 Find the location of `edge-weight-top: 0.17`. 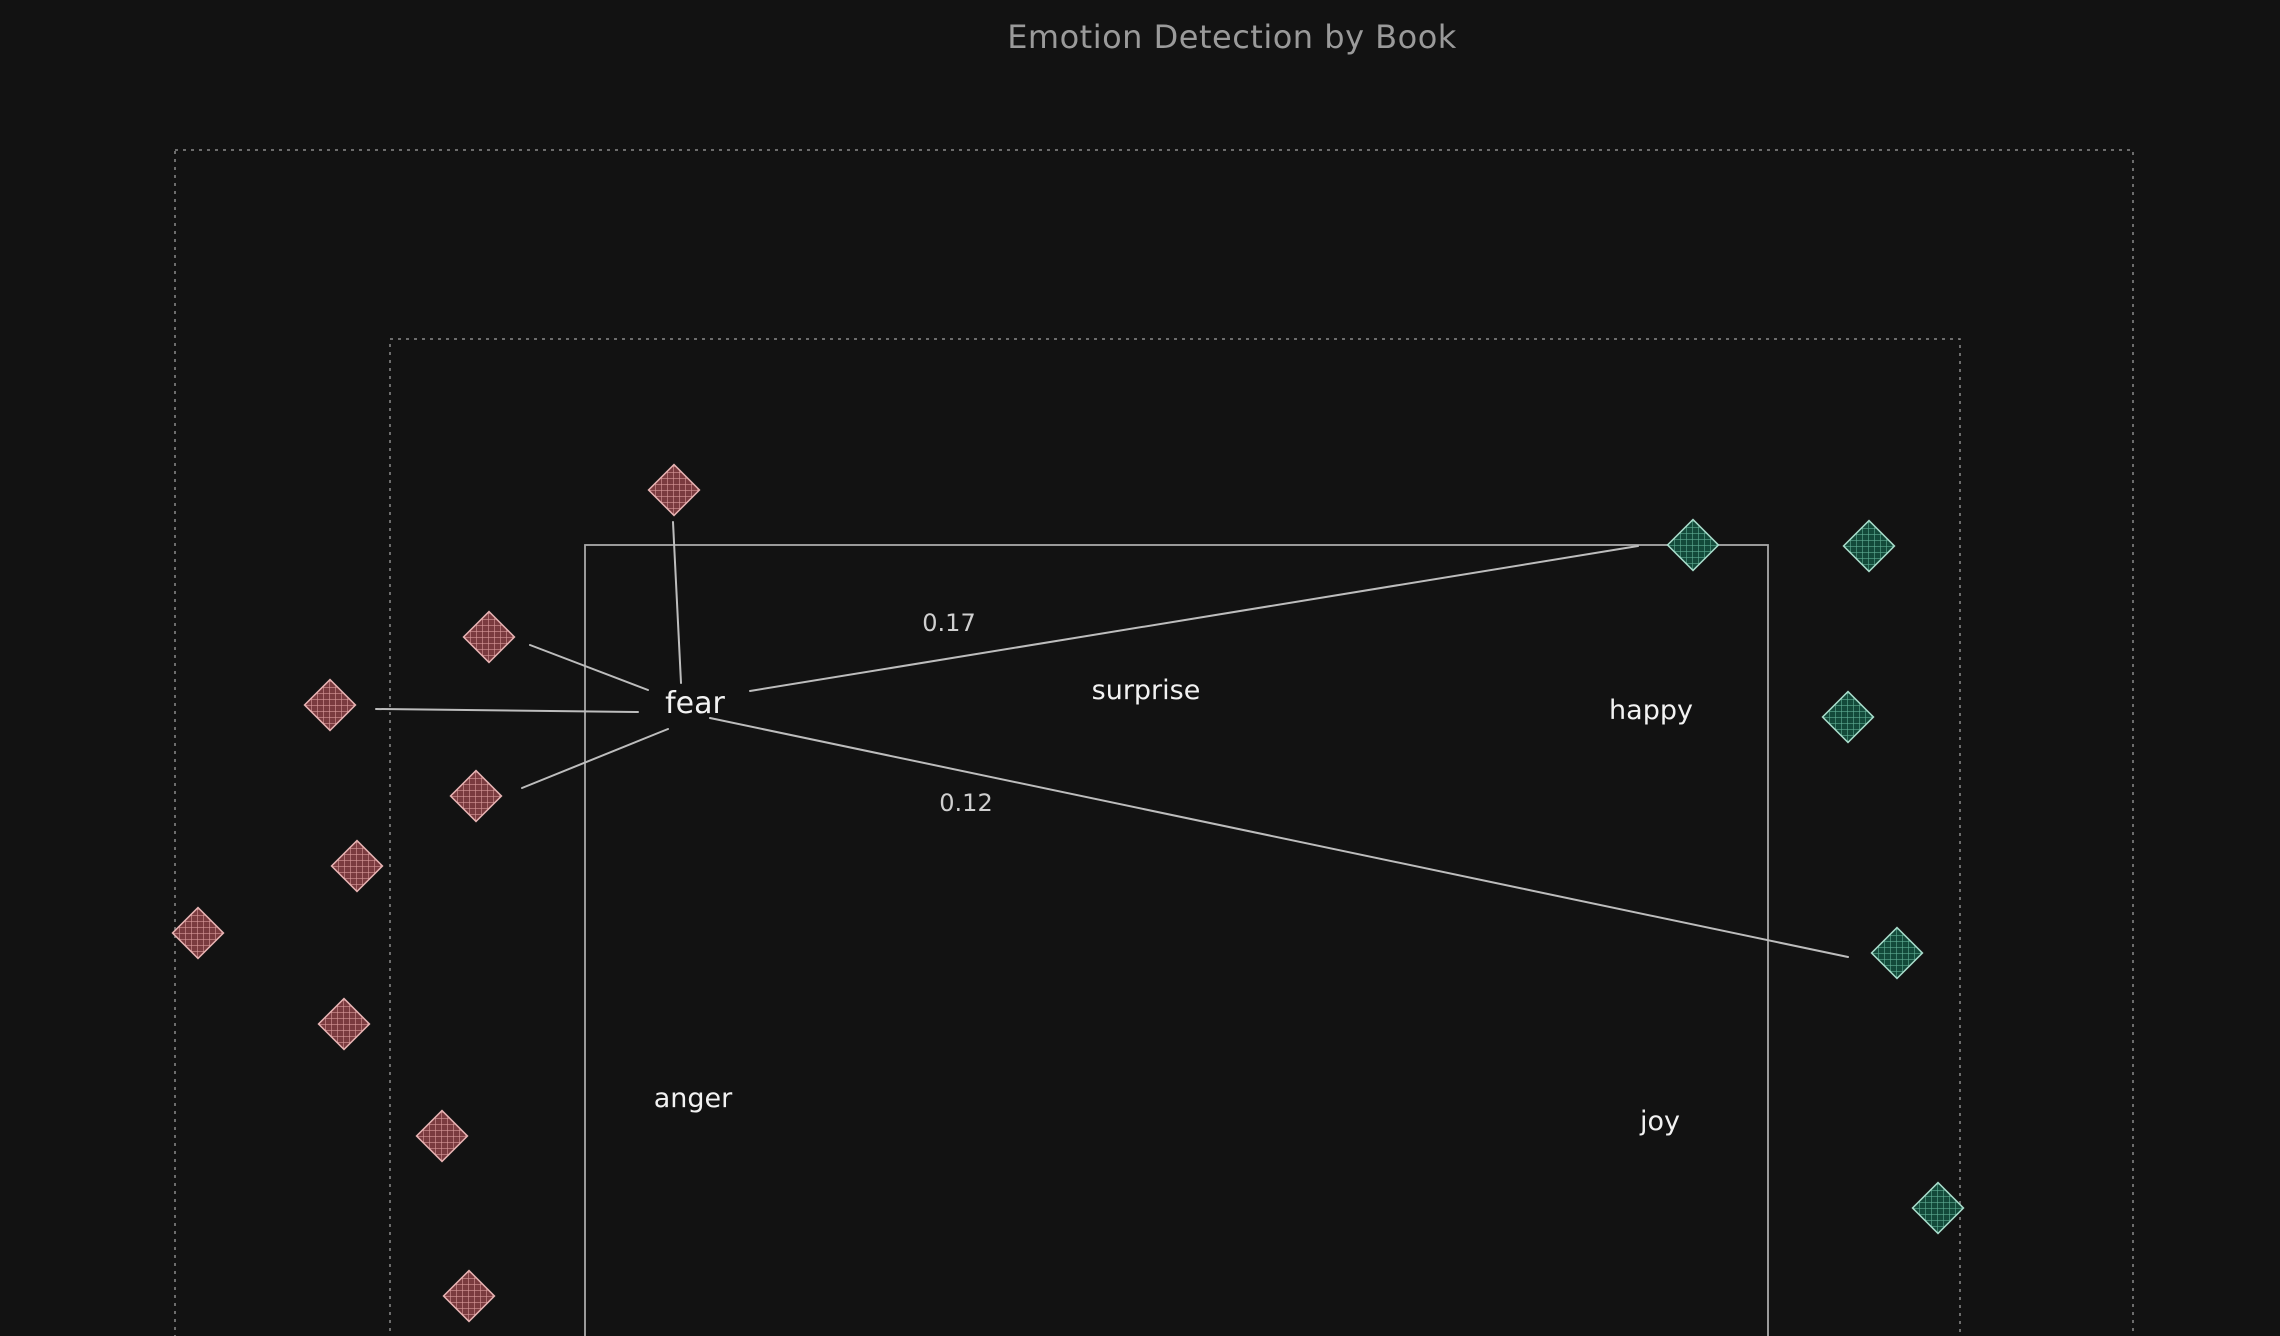

edge-weight-top: 0.17 is located at coordinates (948, 623).